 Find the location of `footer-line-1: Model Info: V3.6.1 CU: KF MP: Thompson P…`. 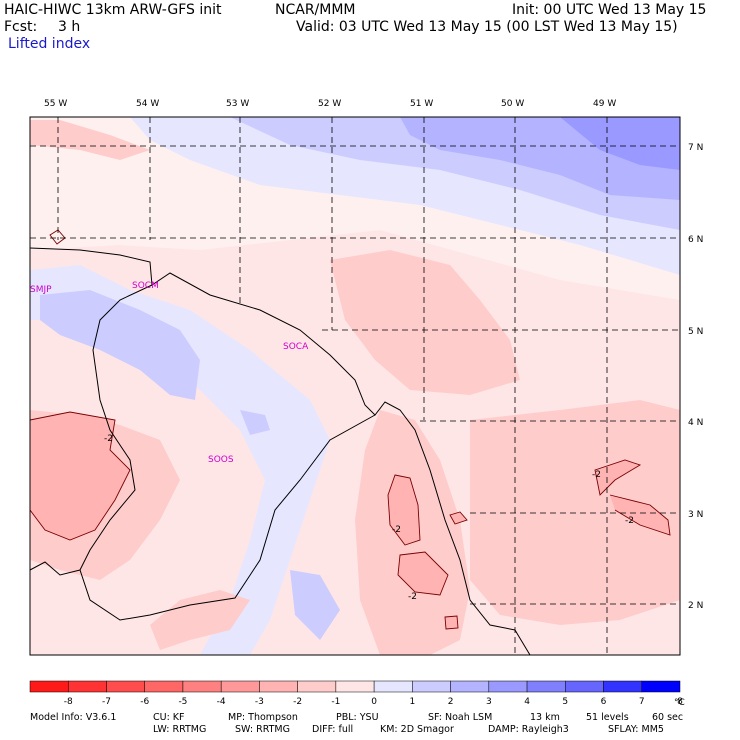

footer-line-1: Model Info: V3.6.1 CU: KF MP: Thompson P… is located at coordinates (380, 718).